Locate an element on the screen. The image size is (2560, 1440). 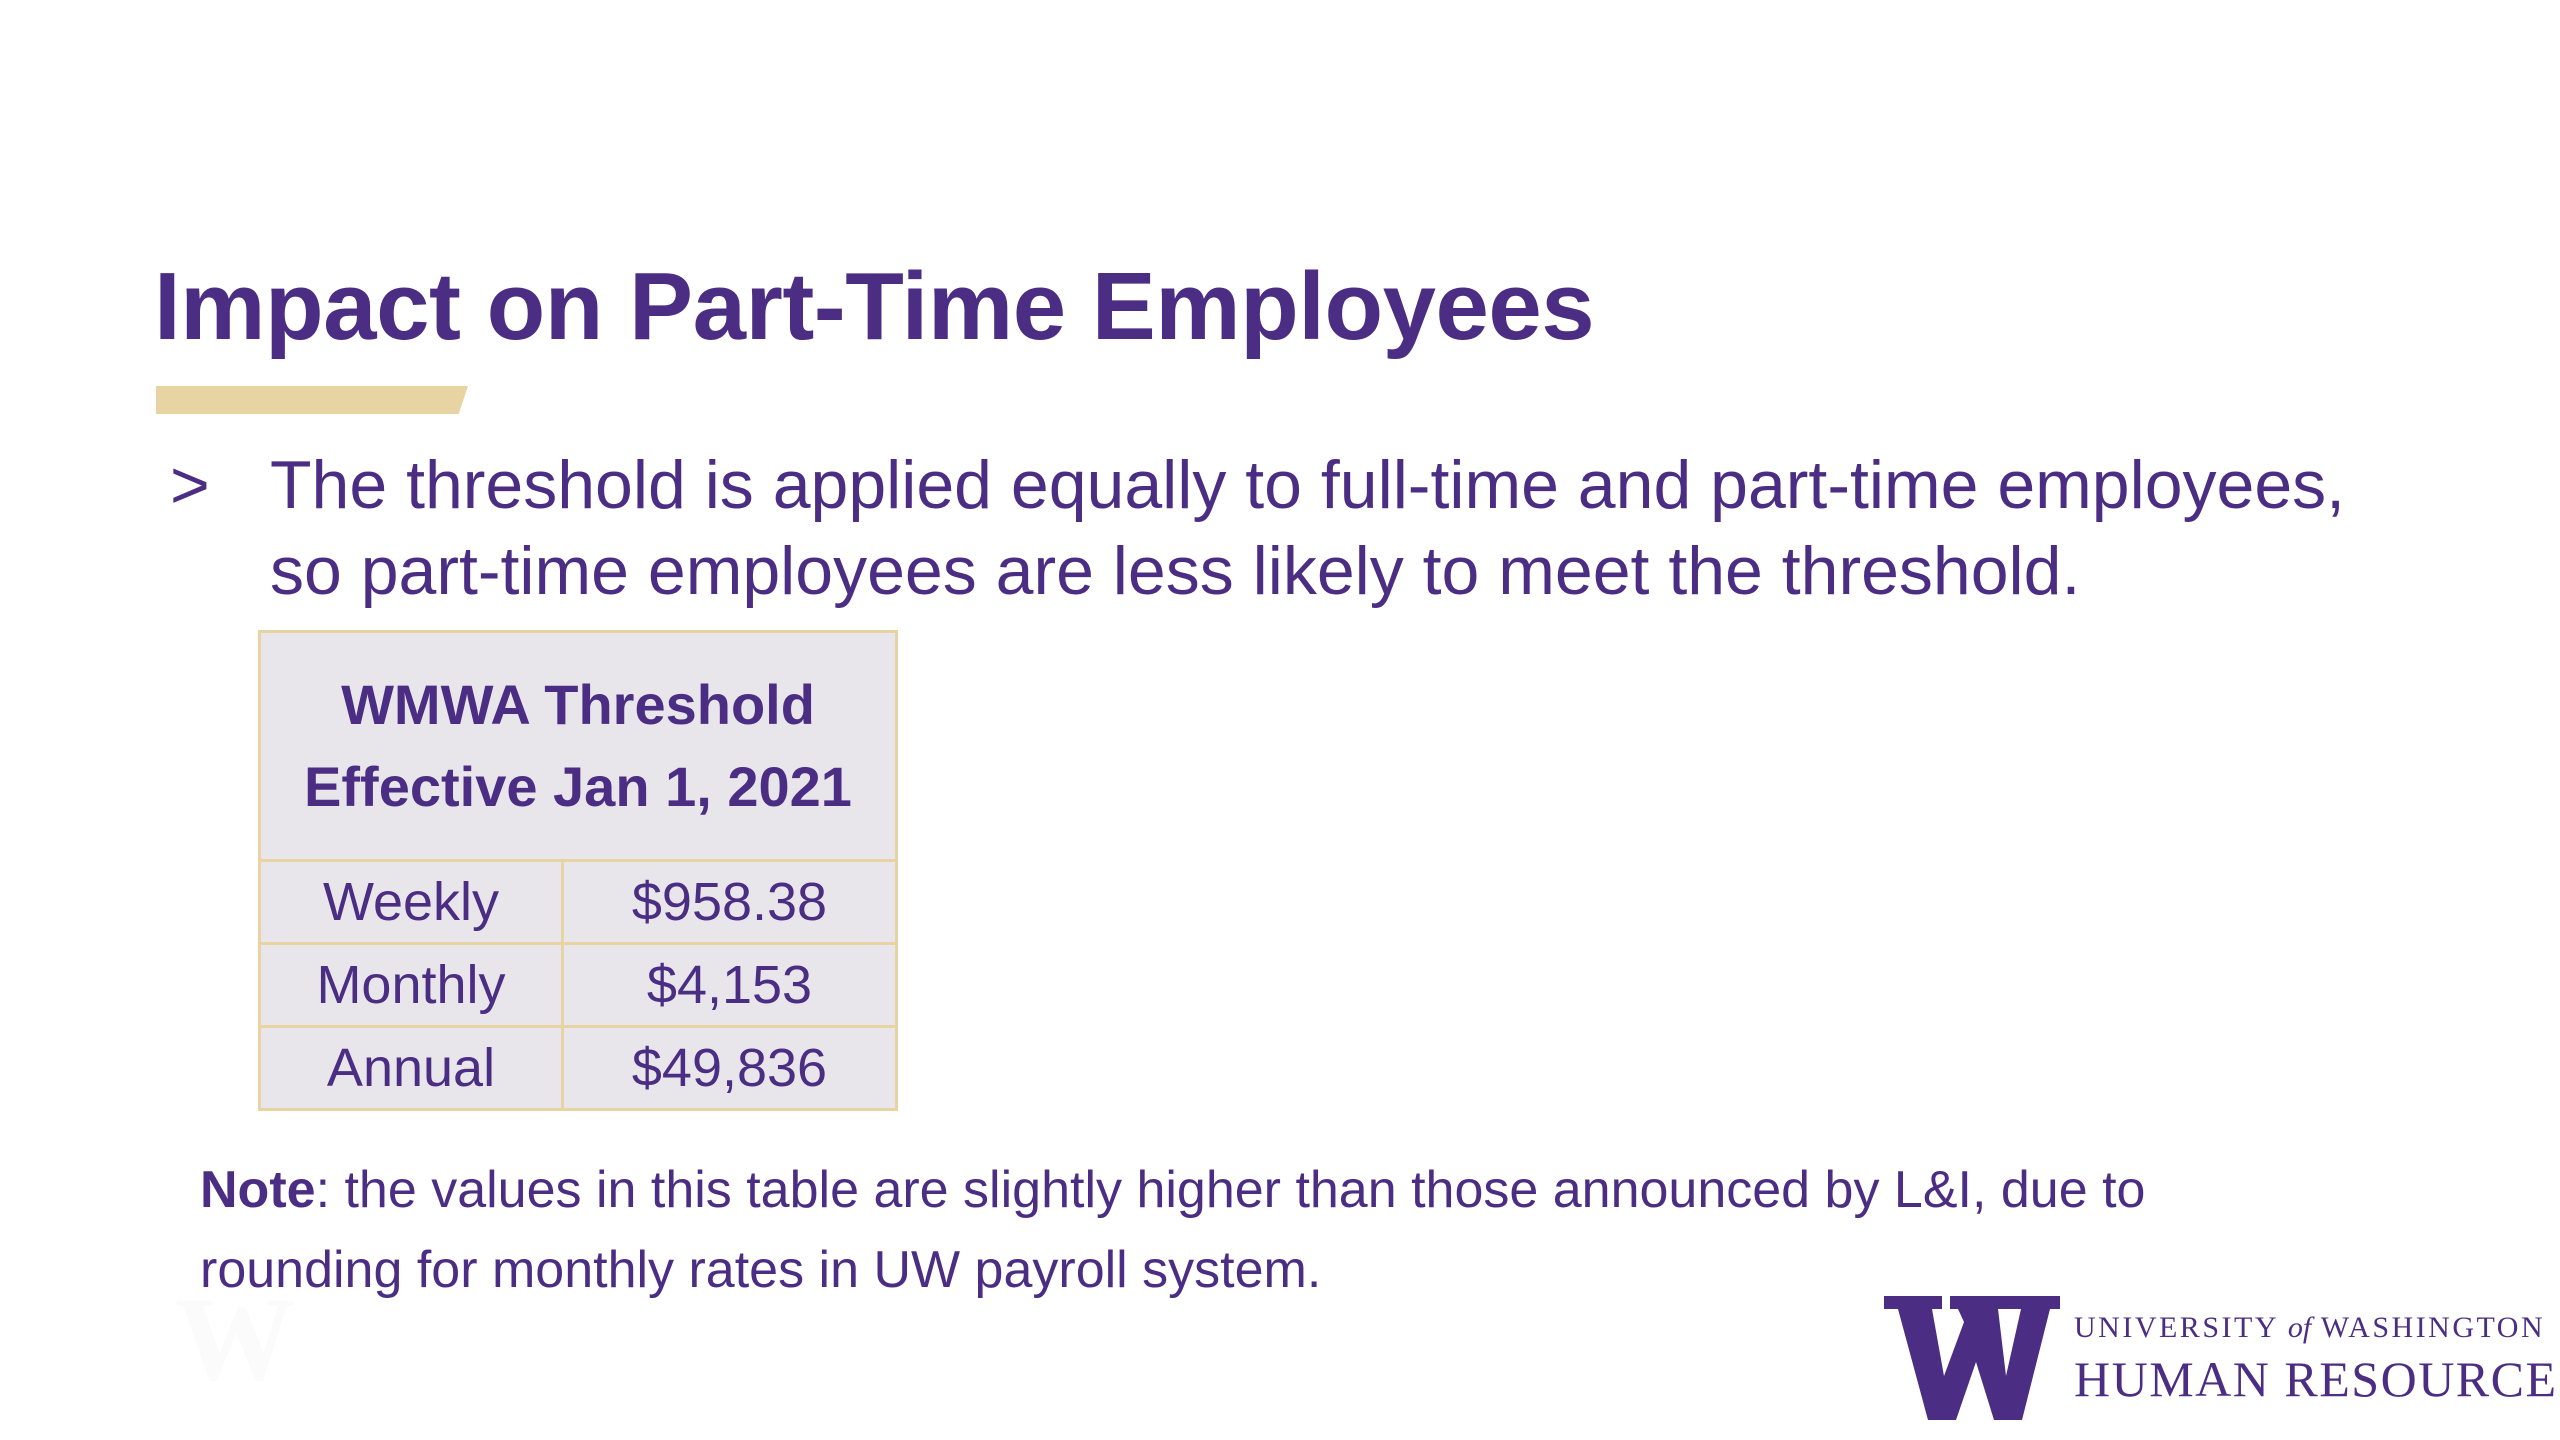
row-value-annual: $49,836 is located at coordinates (729, 1068).